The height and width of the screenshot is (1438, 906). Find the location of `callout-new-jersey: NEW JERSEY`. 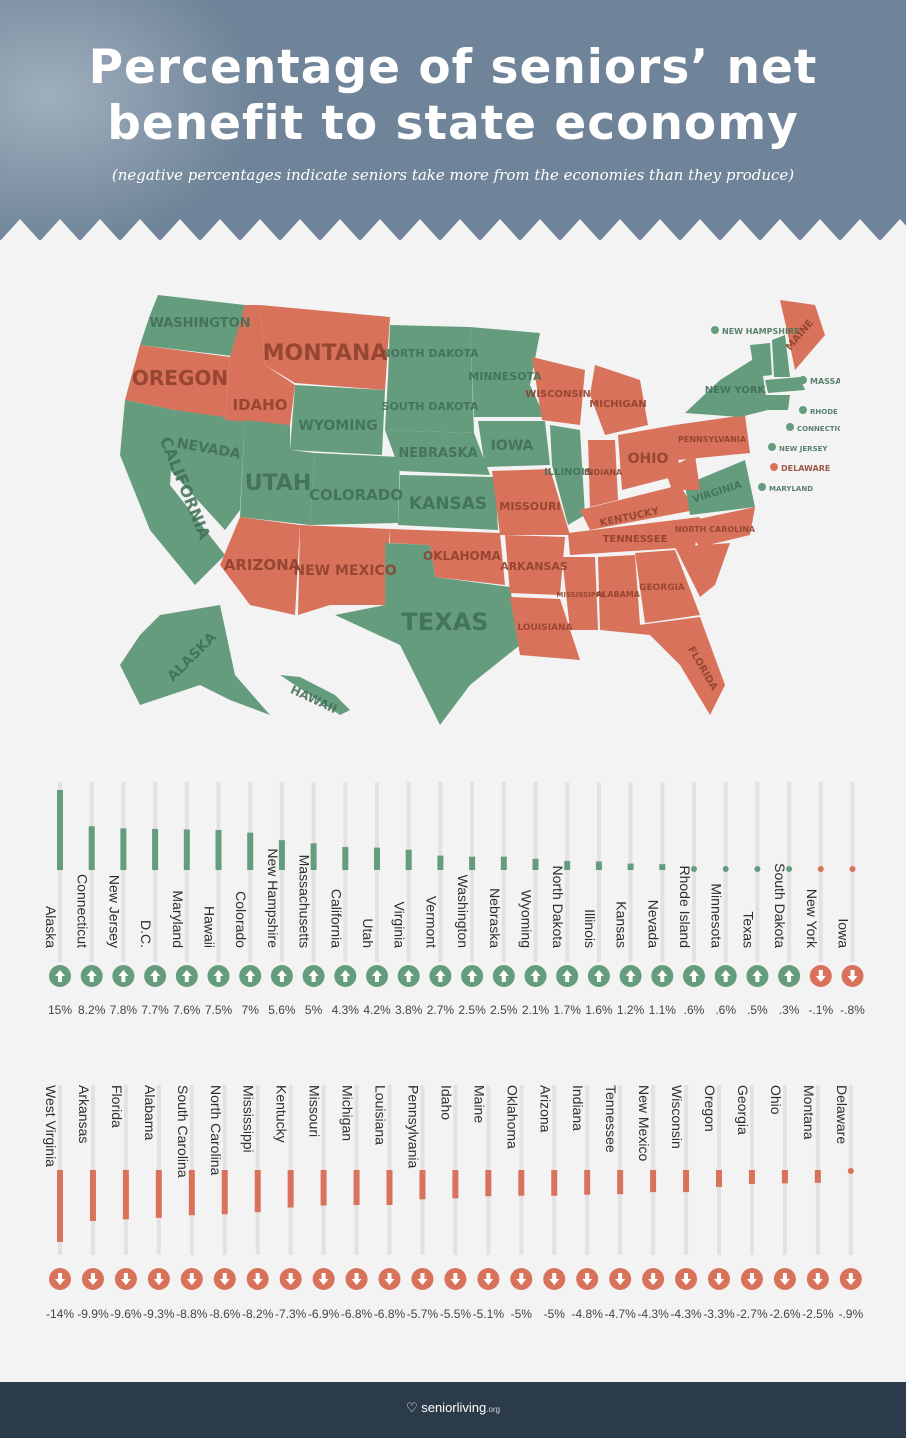

callout-new-jersey: NEW JERSEY is located at coordinates (803, 449).